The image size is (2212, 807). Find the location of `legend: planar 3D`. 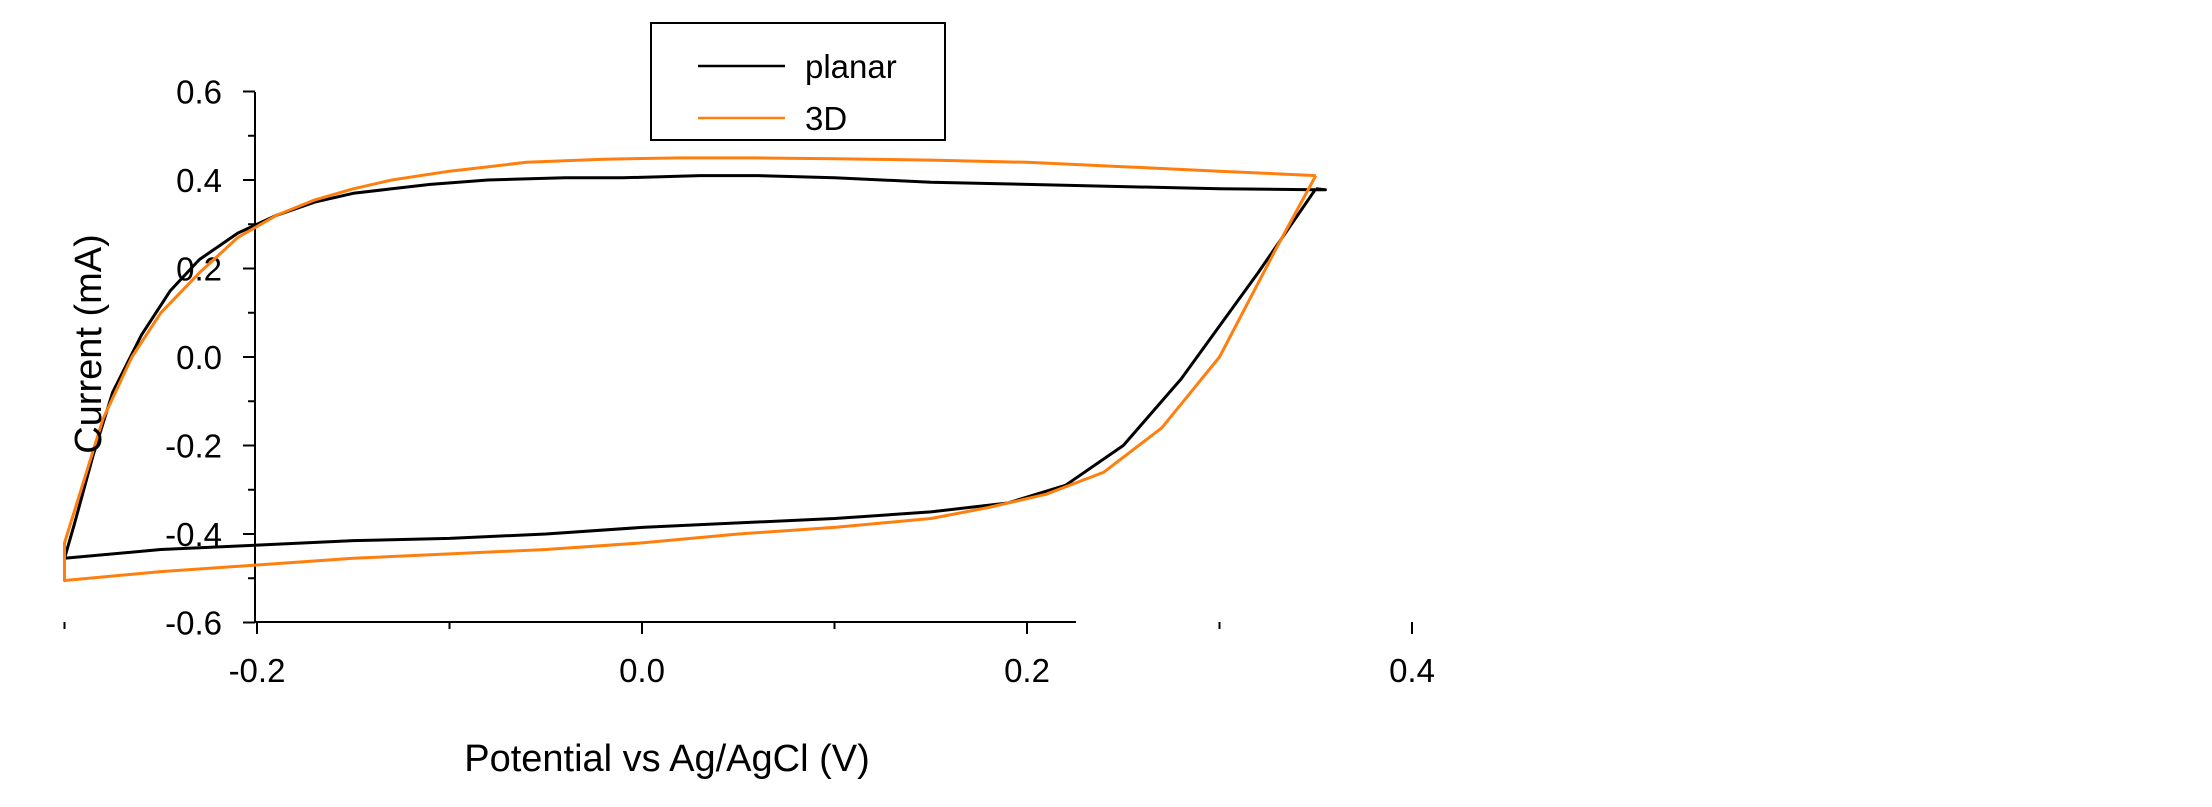

legend: planar 3D is located at coordinates (798, 81).